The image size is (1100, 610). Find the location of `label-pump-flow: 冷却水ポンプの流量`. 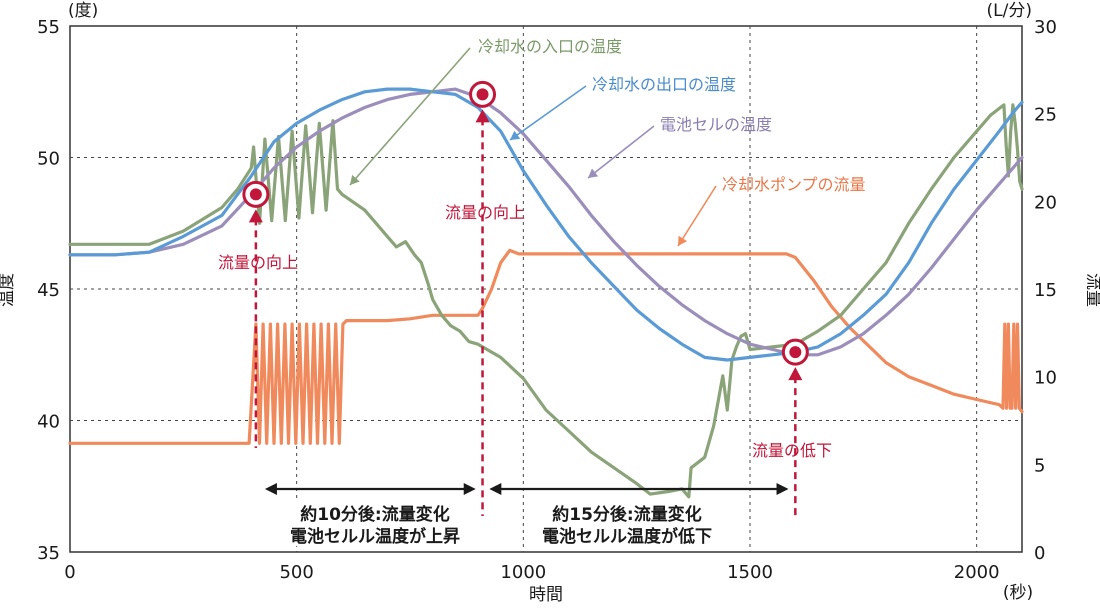

label-pump-flow: 冷却水ポンプの流量 is located at coordinates (794, 184).